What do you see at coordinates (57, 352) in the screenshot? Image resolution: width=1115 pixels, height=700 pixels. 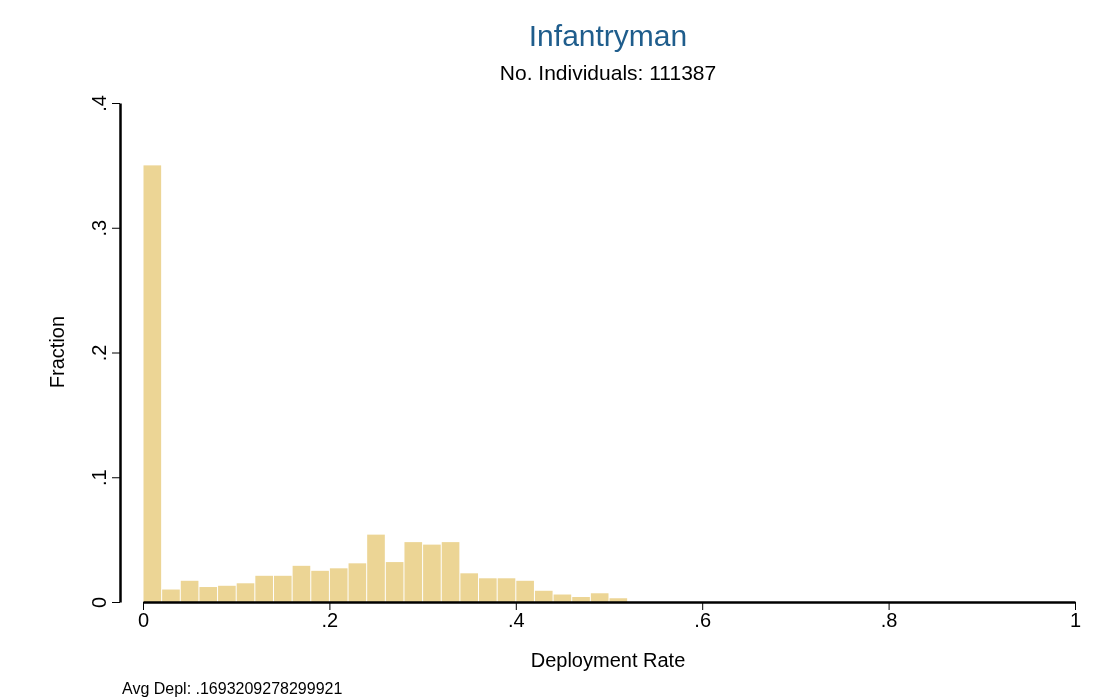 I see `y-axis-title: Fraction` at bounding box center [57, 352].